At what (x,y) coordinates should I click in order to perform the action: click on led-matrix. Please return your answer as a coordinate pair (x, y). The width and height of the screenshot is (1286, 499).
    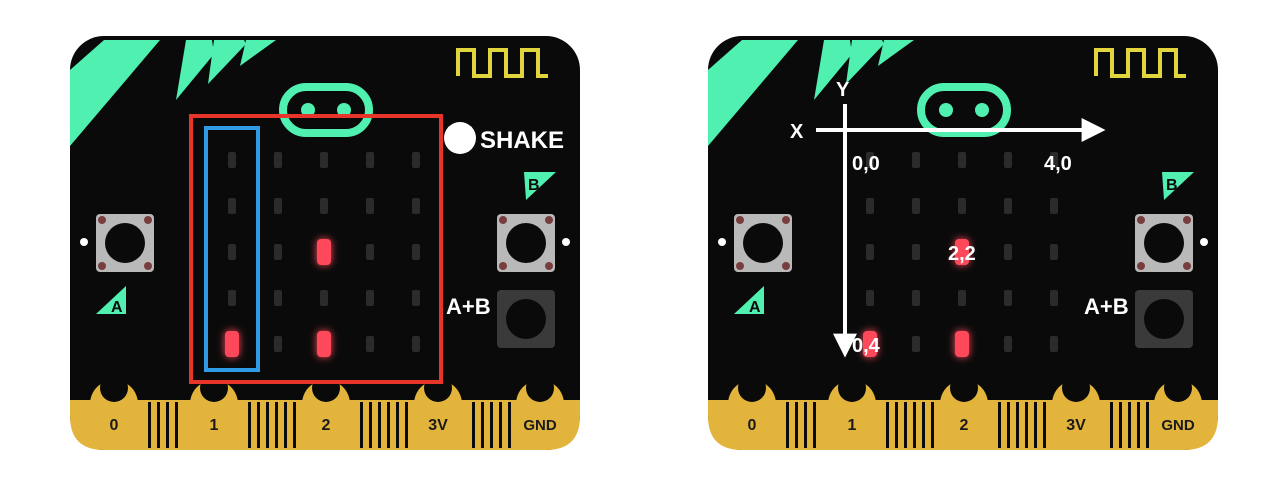
    Looking at the image, I should click on (960, 254).